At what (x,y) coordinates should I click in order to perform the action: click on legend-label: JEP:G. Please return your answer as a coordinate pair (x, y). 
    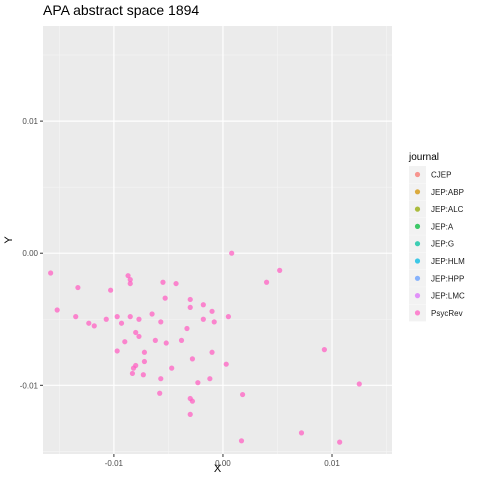
    Looking at the image, I should click on (442, 244).